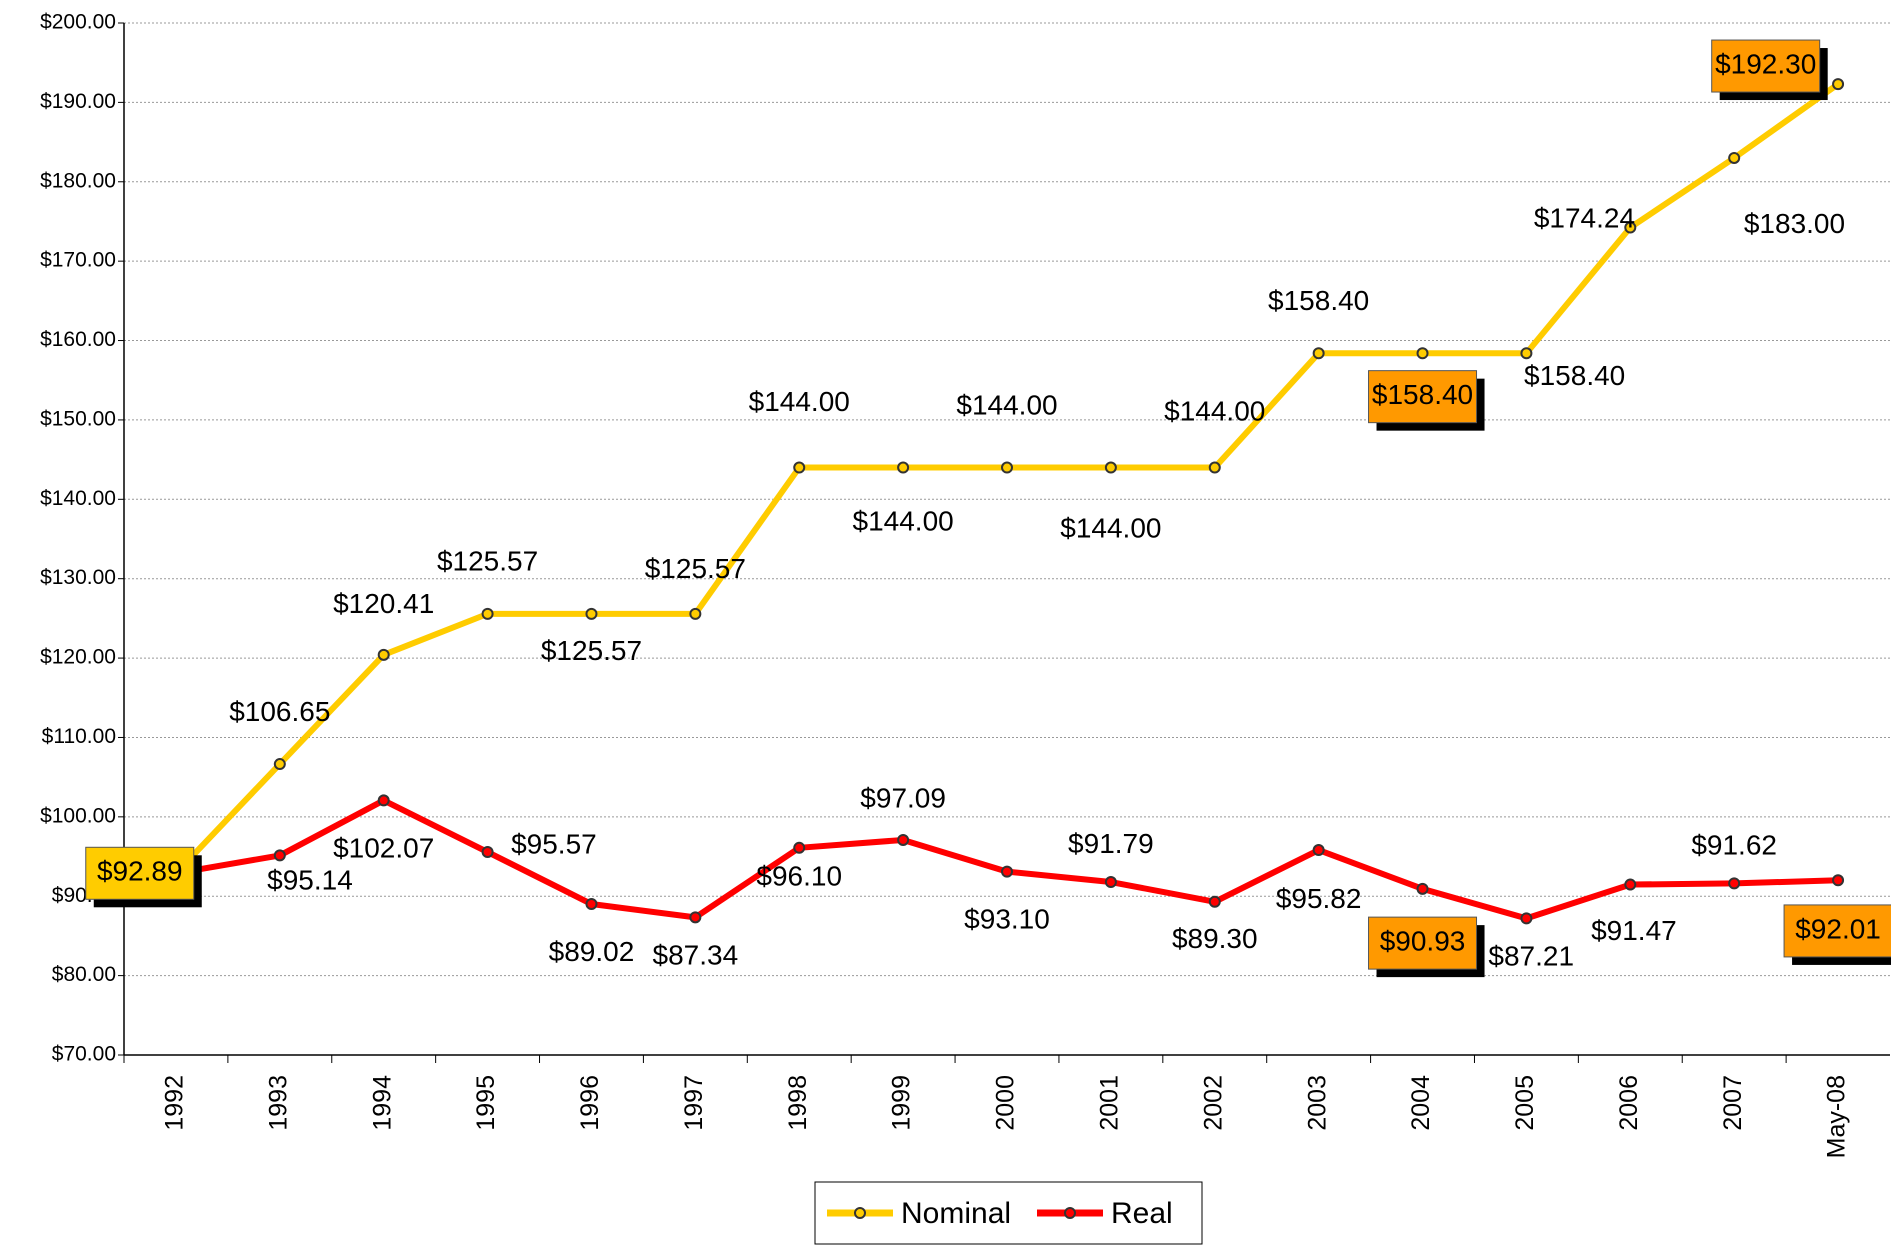 Image resolution: width=1891 pixels, height=1248 pixels. What do you see at coordinates (956, 1213) in the screenshot?
I see `legend-label: Nominal` at bounding box center [956, 1213].